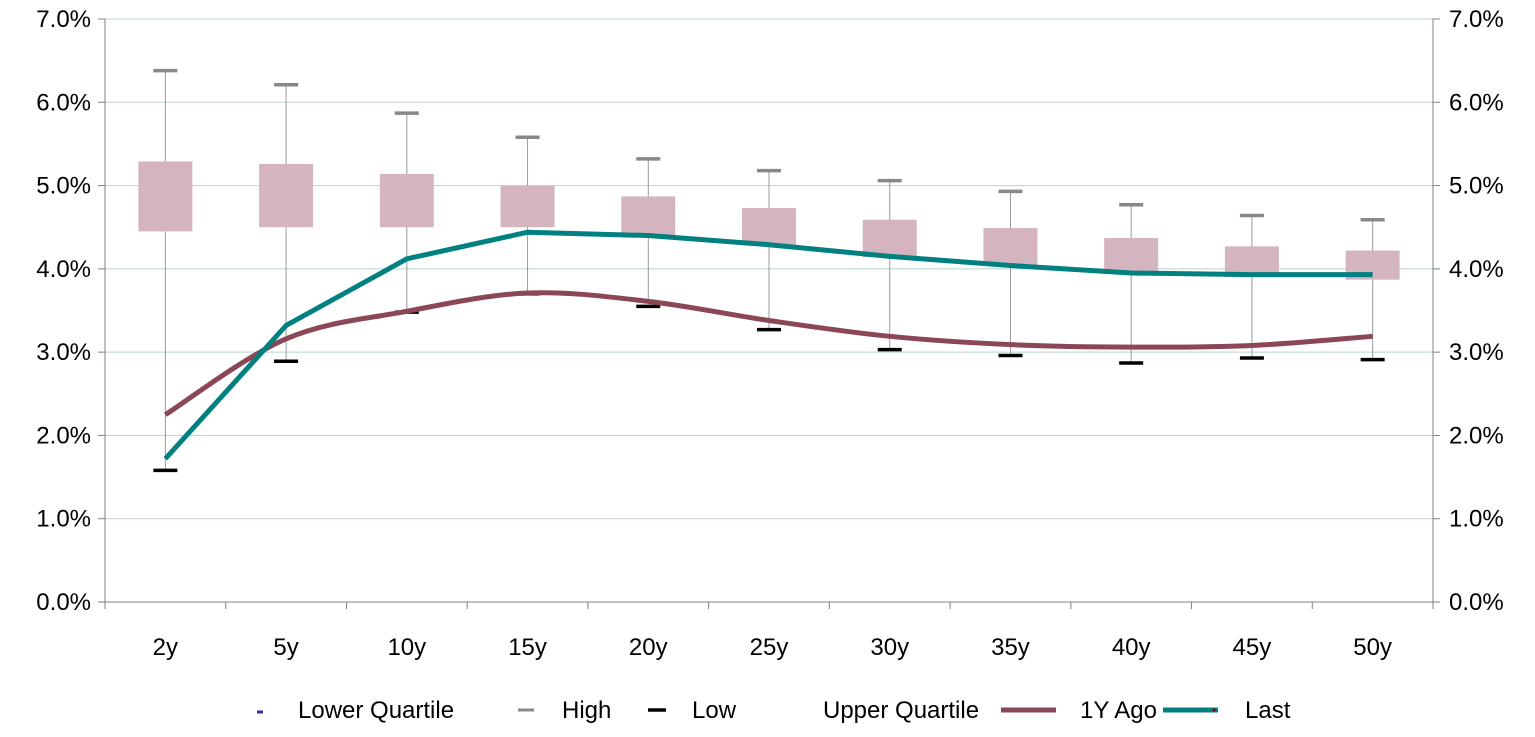 The width and height of the screenshot is (1535, 737). I want to click on y-tick-label-right: 2.0%, so click(1476, 435).